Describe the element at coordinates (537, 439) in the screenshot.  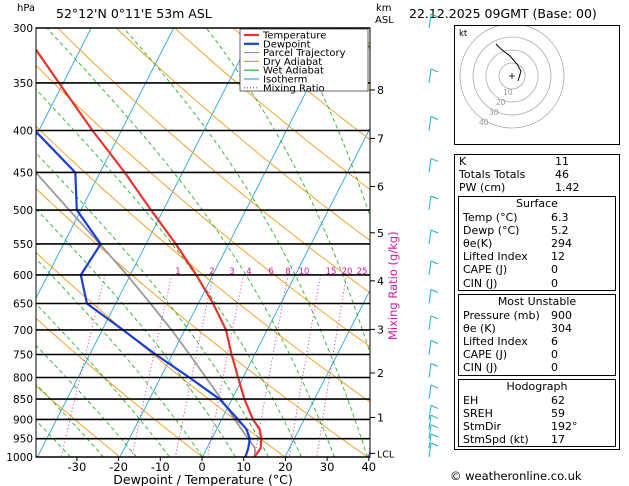
I see `table-row: StmSpd (kt) 17` at that location.